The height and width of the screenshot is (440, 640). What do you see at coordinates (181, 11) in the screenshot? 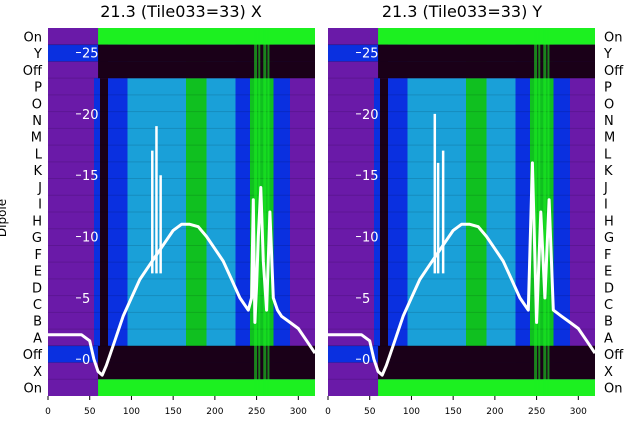
I see `chart-title-x: 21.3 (Tile033=33) X` at bounding box center [181, 11].